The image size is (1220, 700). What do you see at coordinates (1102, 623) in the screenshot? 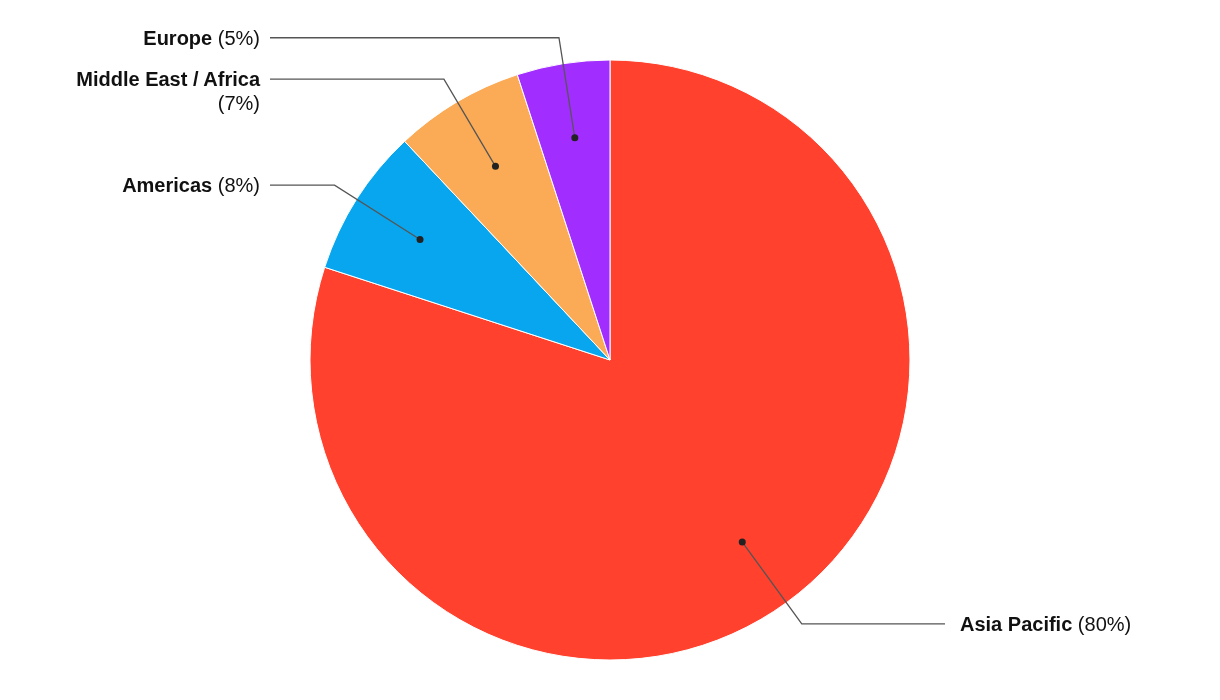
I see `data-label: (80%)` at bounding box center [1102, 623].